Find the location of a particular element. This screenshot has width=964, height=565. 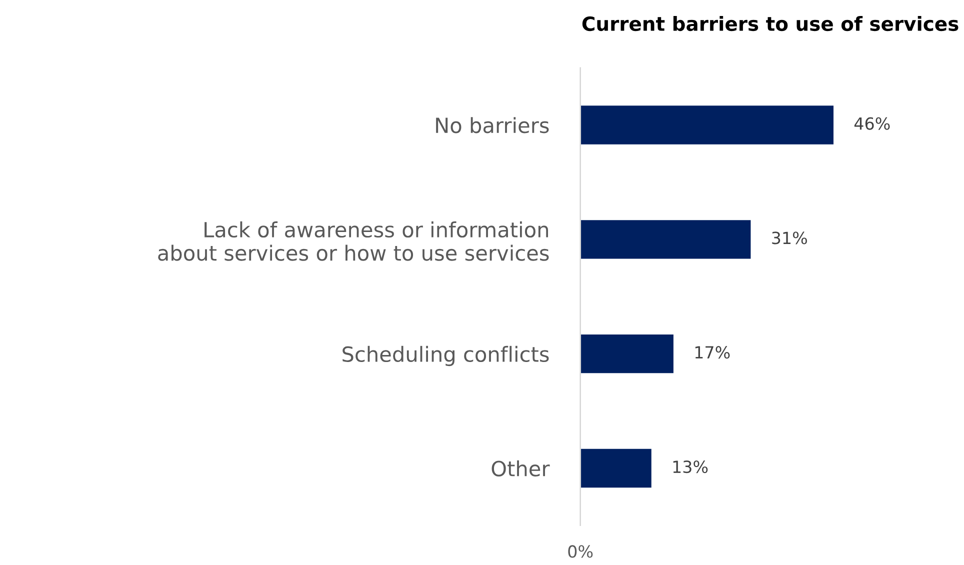

data-label: 46% is located at coordinates (872, 123).